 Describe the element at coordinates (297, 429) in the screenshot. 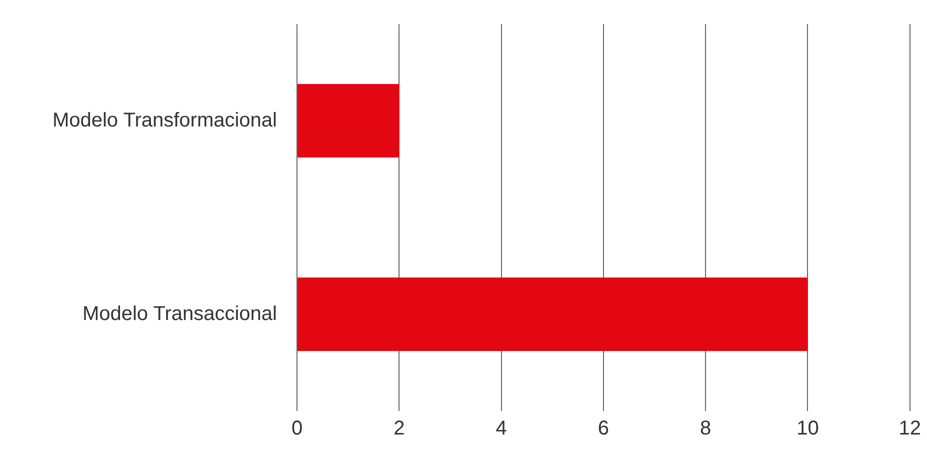

I see `x-tick-label: 0` at that location.